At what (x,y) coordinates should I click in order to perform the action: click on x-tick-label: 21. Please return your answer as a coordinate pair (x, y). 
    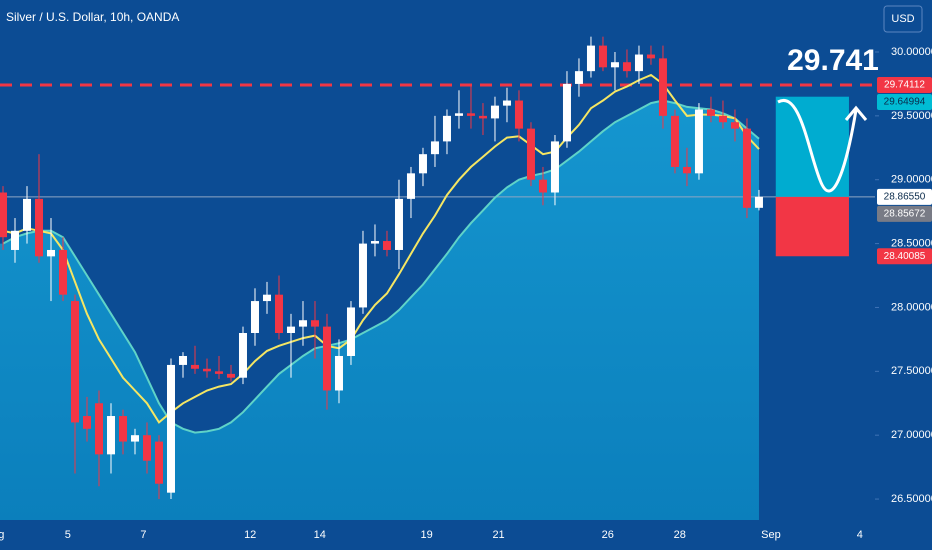
    Looking at the image, I should click on (498, 535).